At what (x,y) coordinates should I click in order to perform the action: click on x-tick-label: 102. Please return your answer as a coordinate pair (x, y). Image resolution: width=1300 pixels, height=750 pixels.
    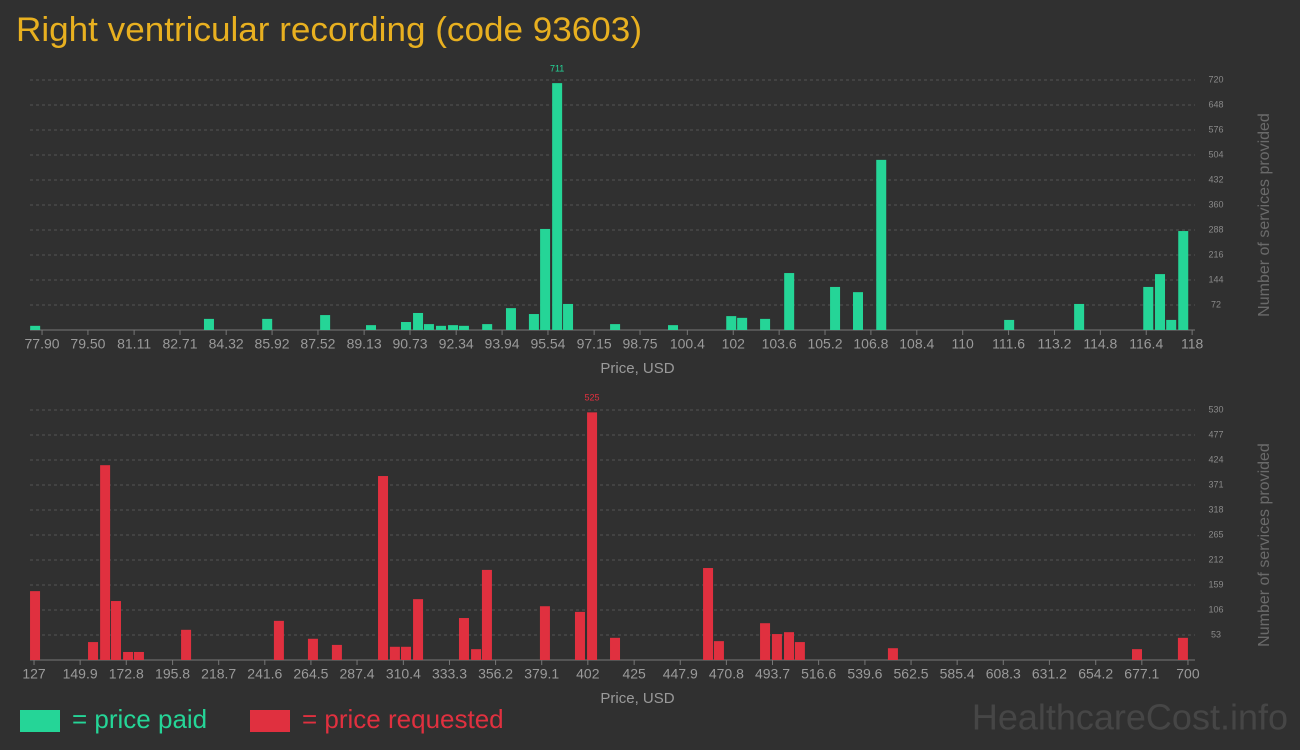
    Looking at the image, I should click on (734, 344).